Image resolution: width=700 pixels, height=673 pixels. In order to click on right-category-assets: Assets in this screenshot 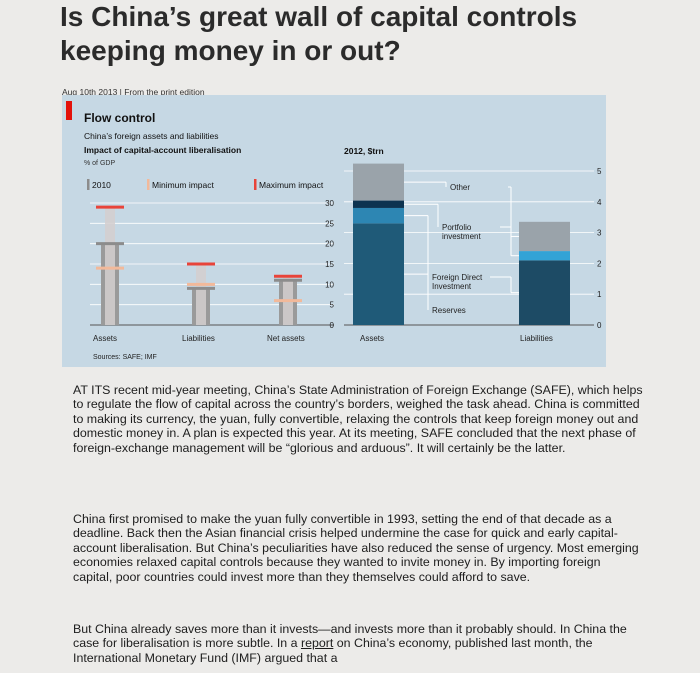, I will do `click(372, 338)`.